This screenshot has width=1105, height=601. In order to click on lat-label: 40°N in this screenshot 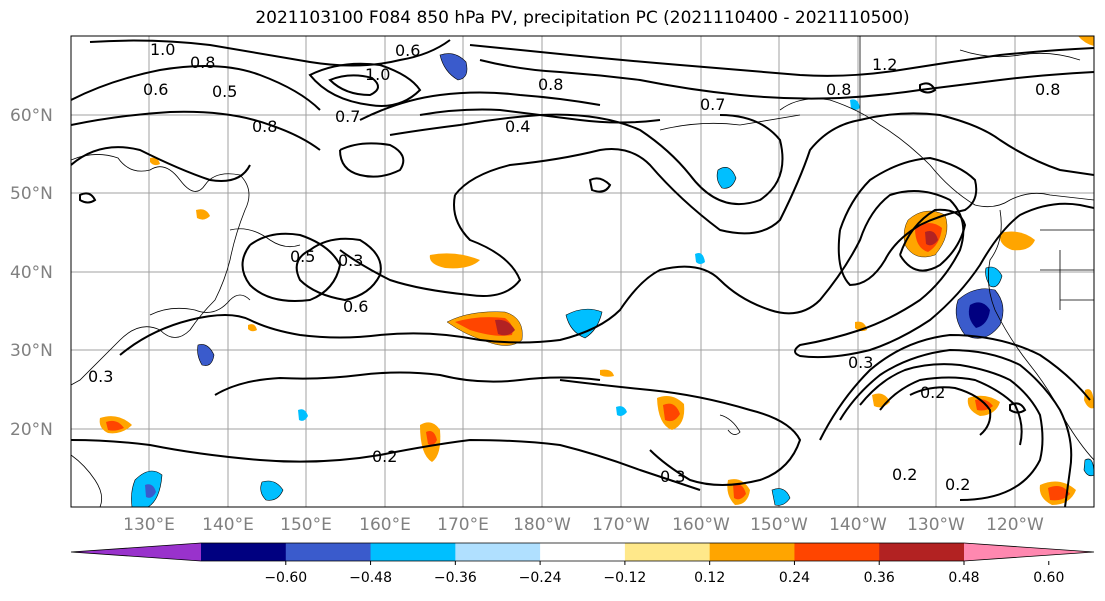, I will do `click(31, 273)`.